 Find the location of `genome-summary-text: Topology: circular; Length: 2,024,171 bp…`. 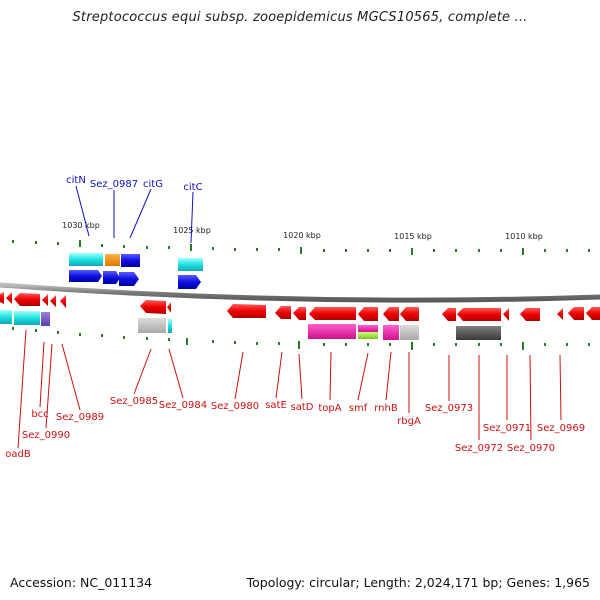

genome-summary-text: Topology: circular; Length: 2,024,171 bp… is located at coordinates (418, 582).